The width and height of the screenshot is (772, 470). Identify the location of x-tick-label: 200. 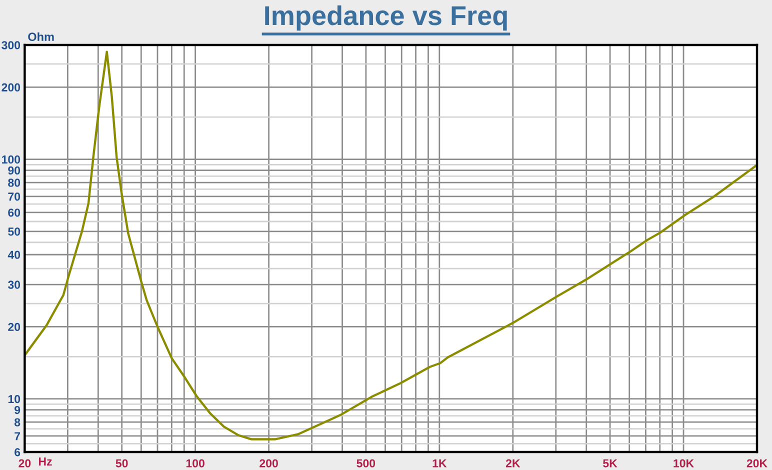
(269, 463).